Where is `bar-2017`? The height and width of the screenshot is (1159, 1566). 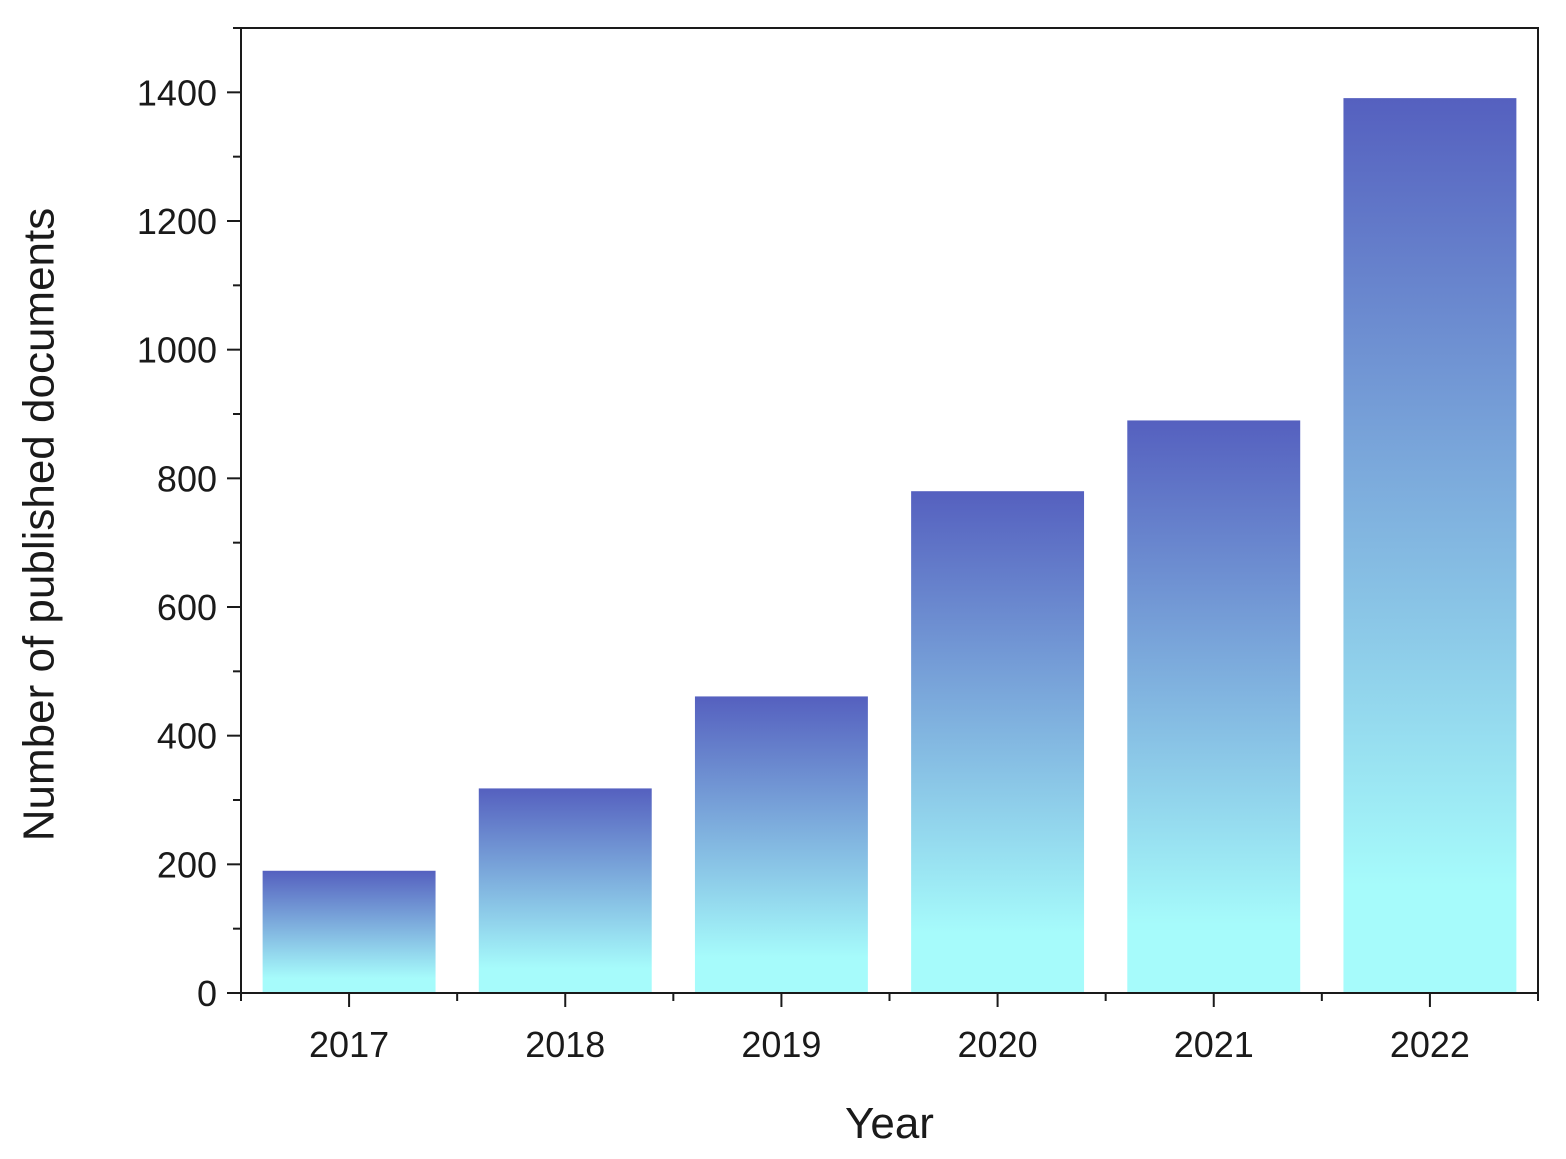 bar-2017 is located at coordinates (349, 931).